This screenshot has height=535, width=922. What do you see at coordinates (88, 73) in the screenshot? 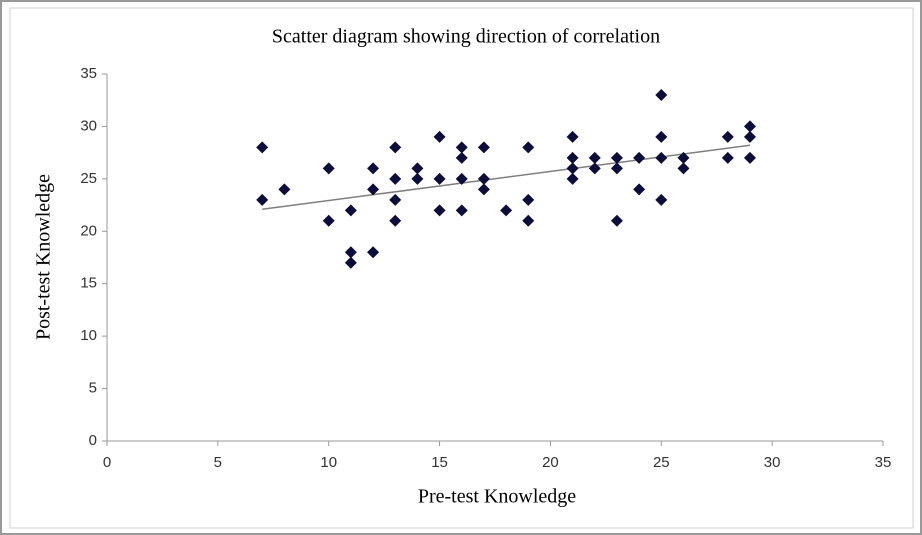
I see `y-tick-label: 35` at bounding box center [88, 73].